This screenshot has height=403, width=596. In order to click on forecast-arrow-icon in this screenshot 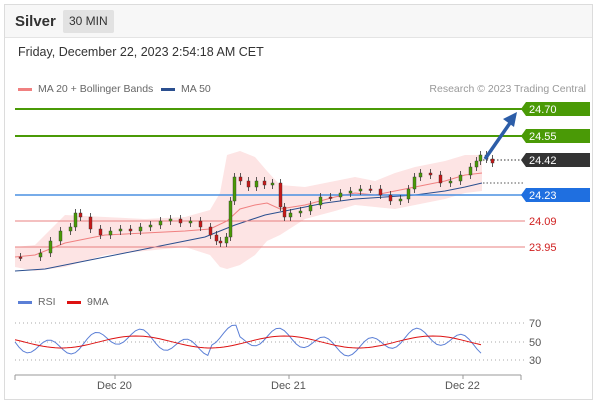, I will do `click(510, 119)`.